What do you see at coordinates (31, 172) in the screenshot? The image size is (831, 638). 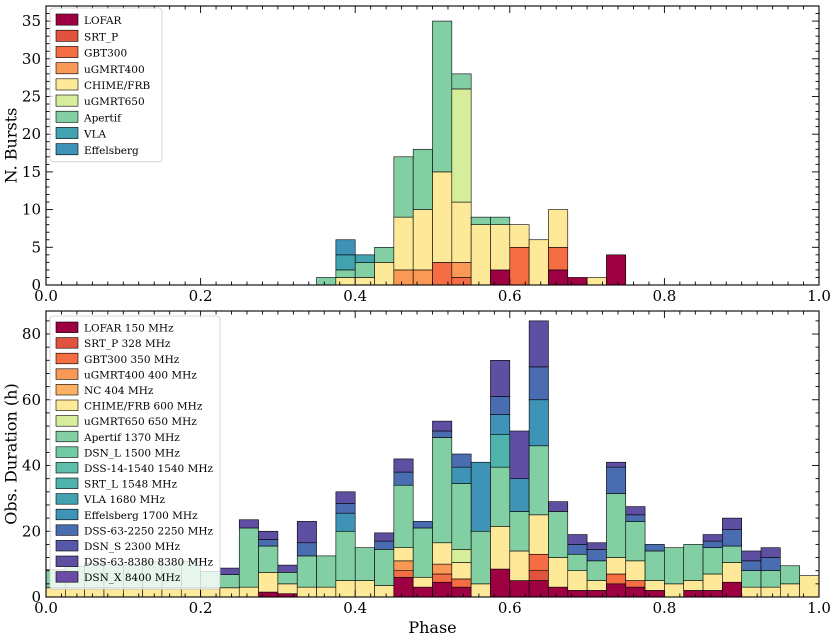 I see `y-tick-label: 15` at bounding box center [31, 172].